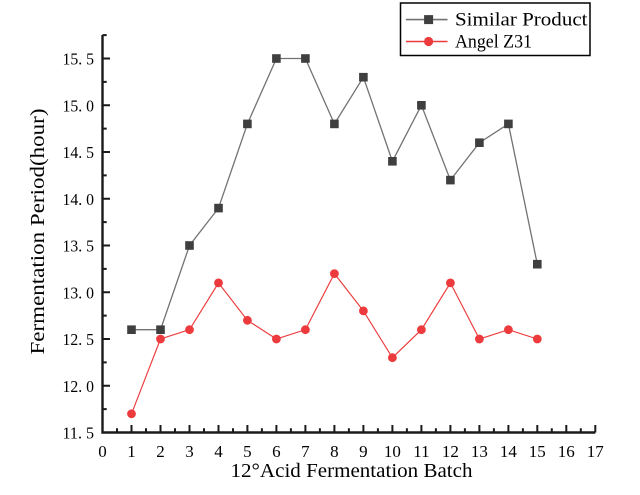 This screenshot has height=495, width=640. Describe the element at coordinates (276, 451) in the screenshot. I see `svg-text: 6` at that location.